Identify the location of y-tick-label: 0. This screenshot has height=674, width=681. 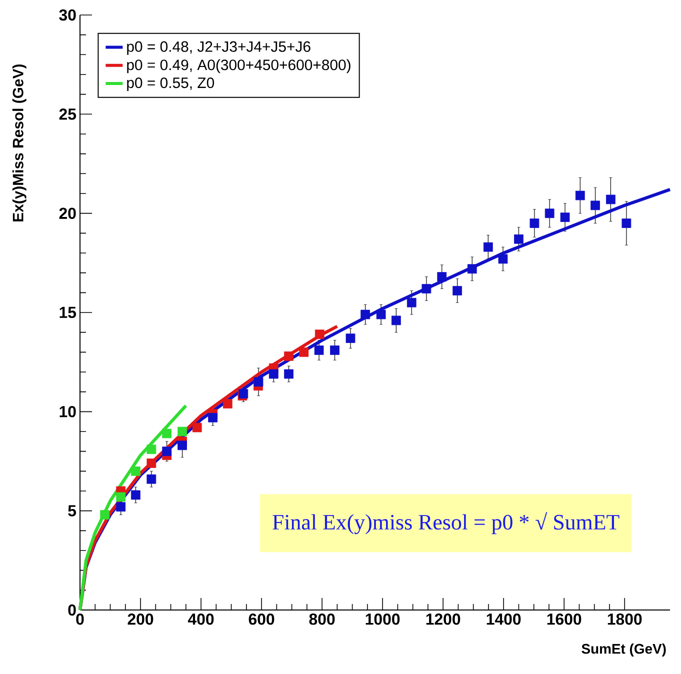
(72, 610).